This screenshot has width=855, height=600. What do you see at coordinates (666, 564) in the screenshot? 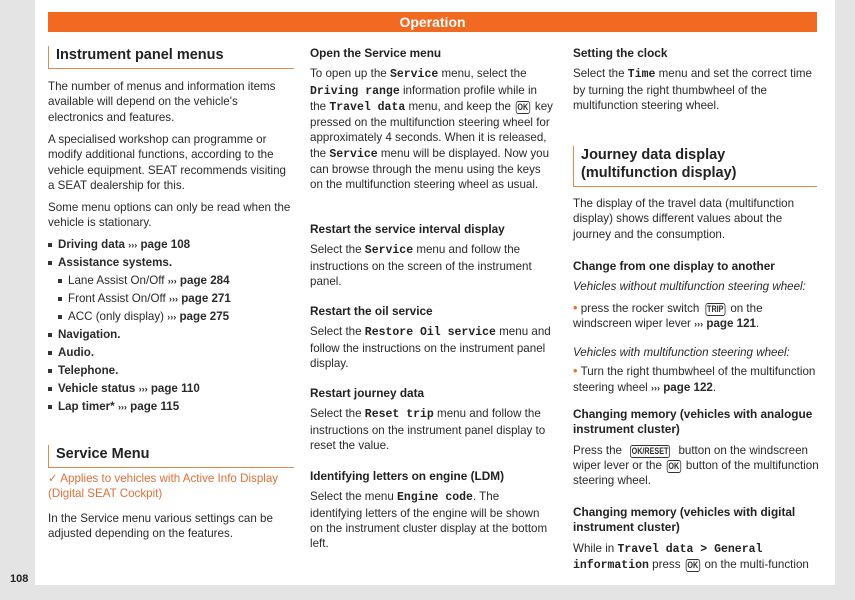
I see `text: press` at bounding box center [666, 564].